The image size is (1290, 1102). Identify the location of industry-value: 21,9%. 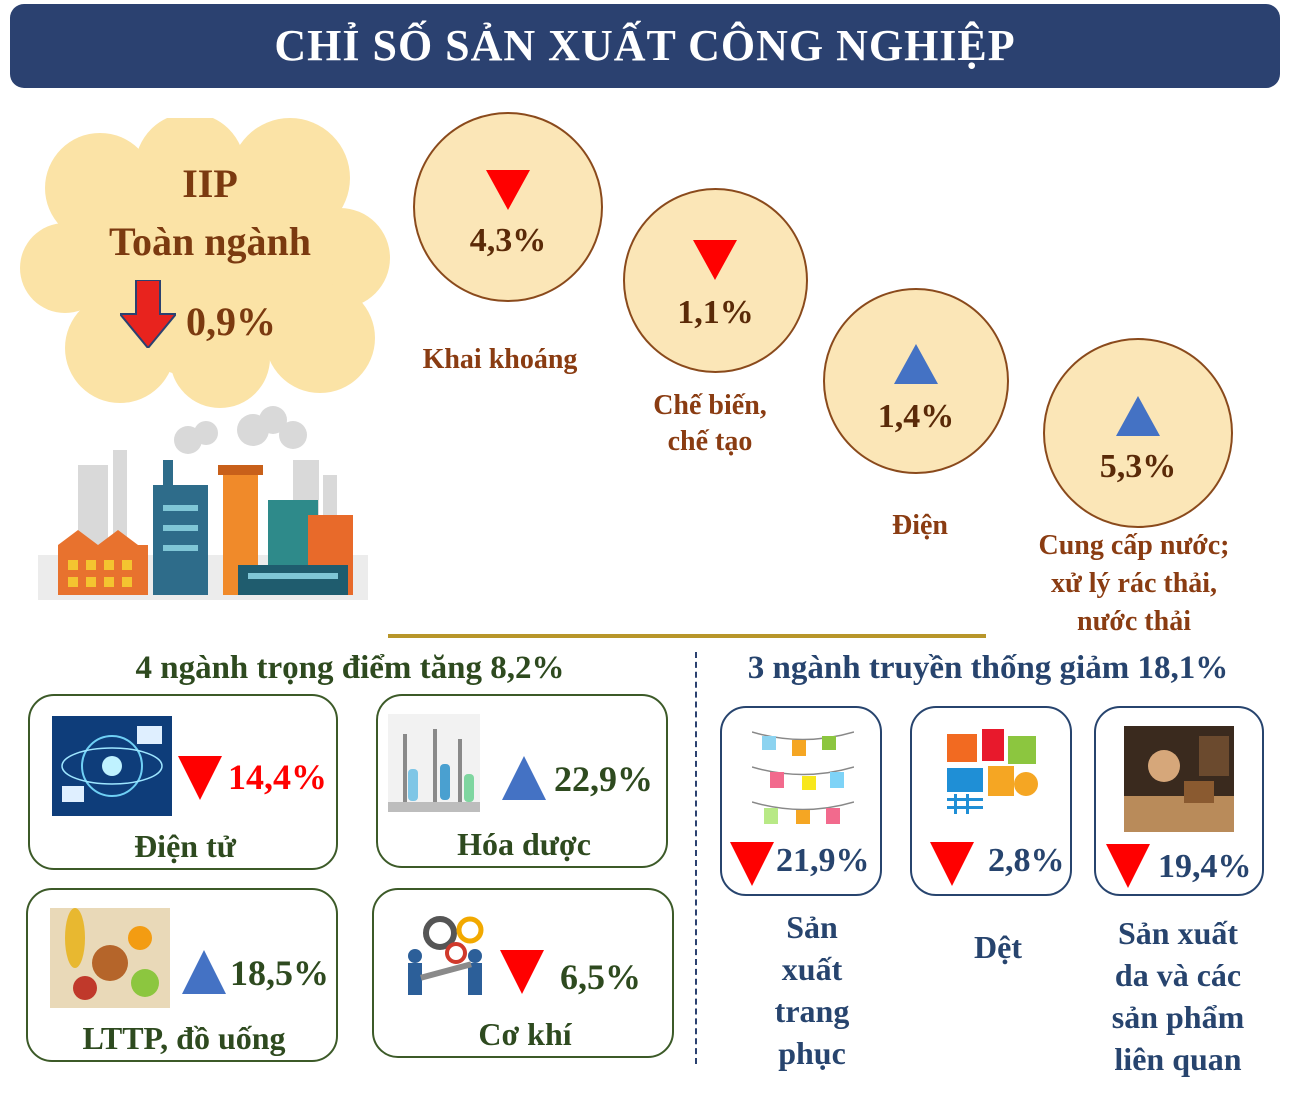
(823, 860).